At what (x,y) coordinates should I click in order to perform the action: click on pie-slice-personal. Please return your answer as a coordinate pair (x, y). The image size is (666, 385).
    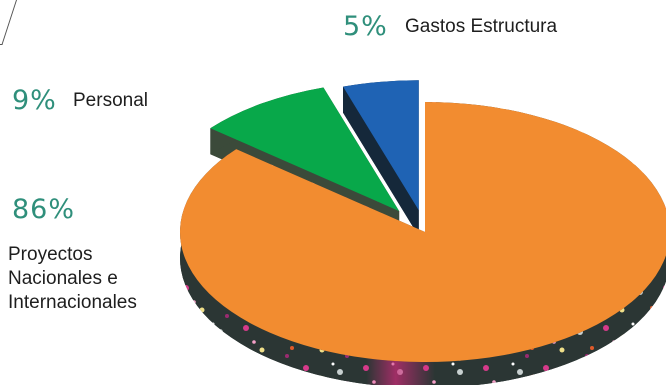
    Looking at the image, I should click on (305, 149).